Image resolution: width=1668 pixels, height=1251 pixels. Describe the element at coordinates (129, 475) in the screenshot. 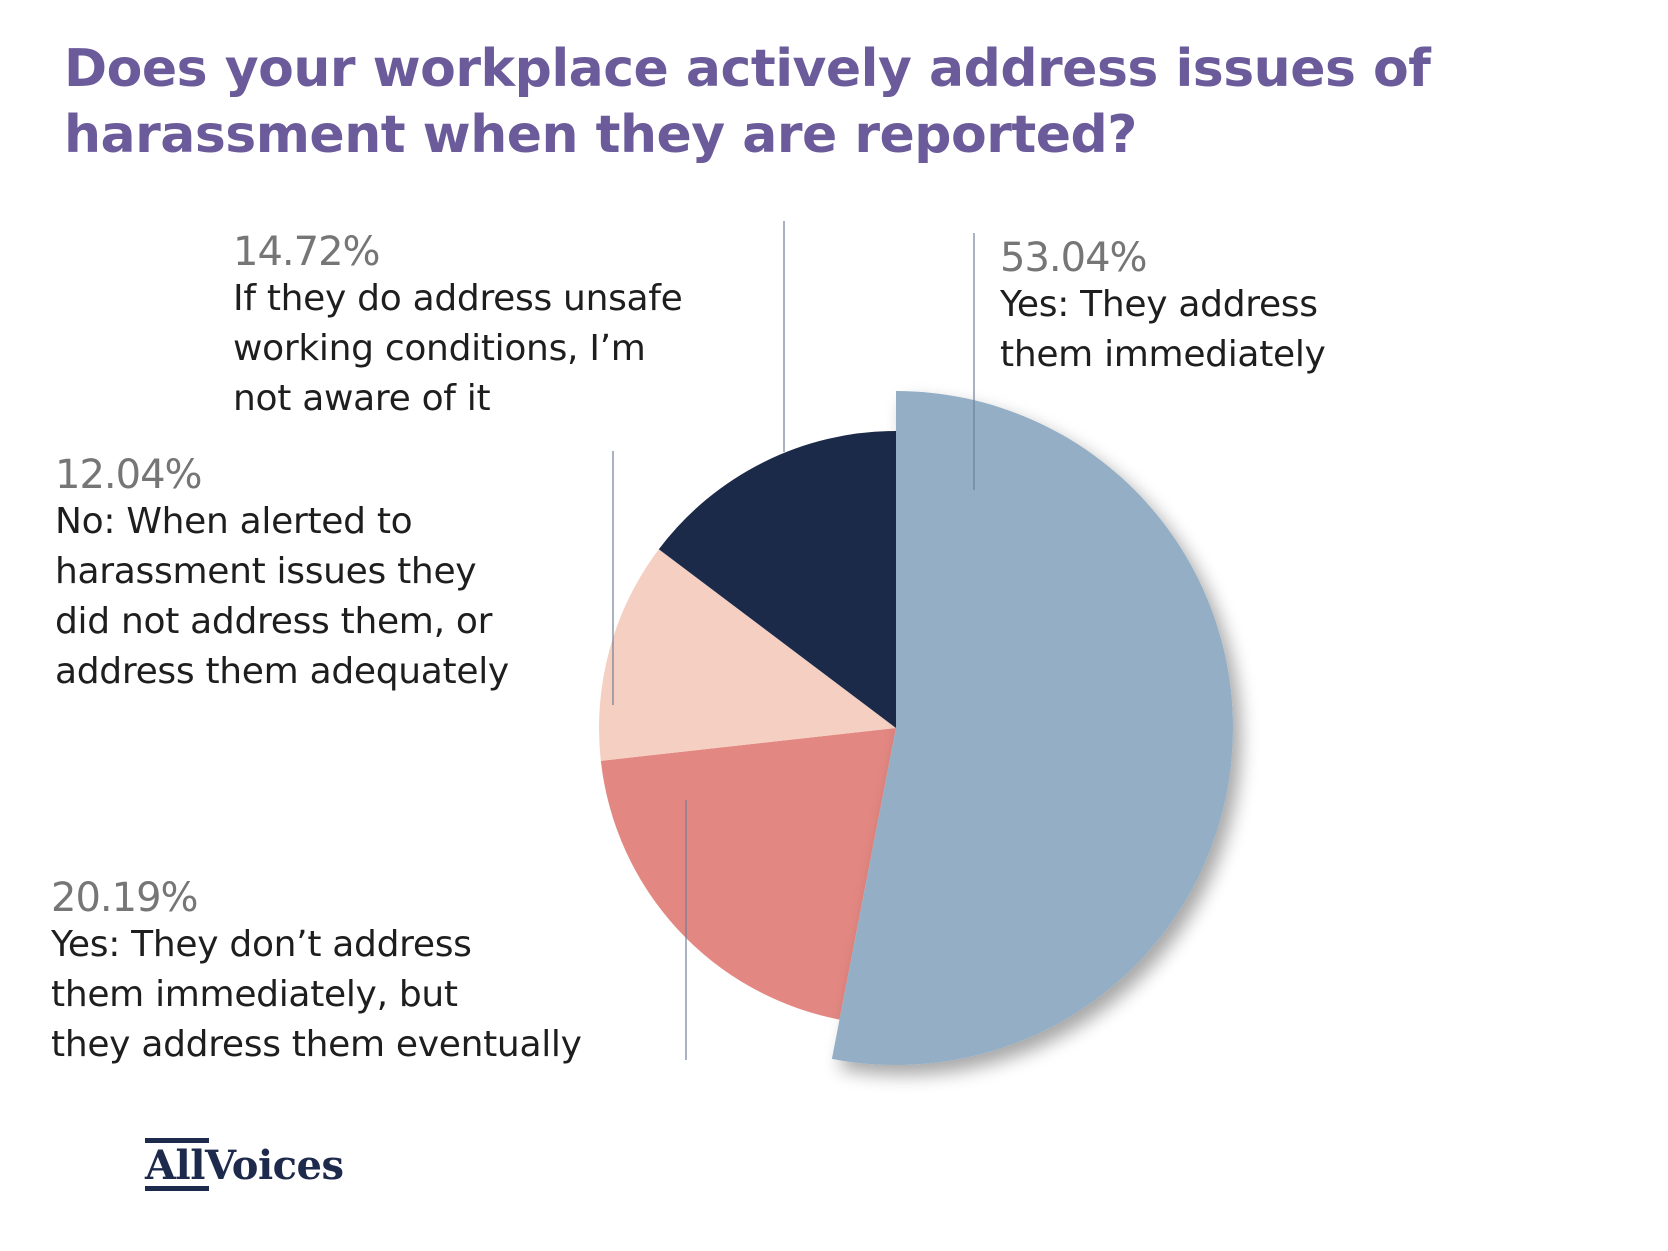

I see `pct-value: 12.04%` at that location.